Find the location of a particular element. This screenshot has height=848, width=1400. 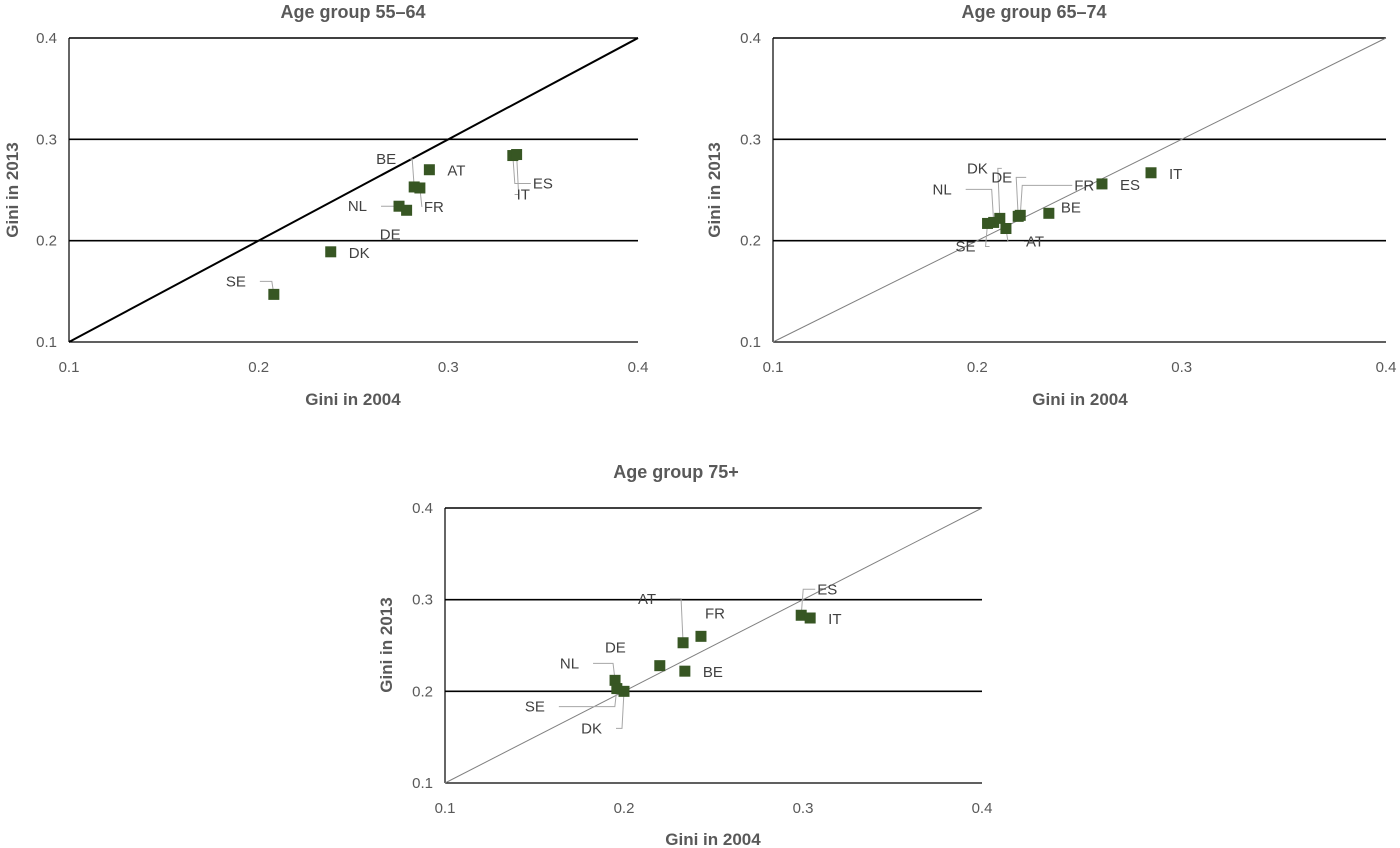

leader-line-fr is located at coordinates (1046, 200).